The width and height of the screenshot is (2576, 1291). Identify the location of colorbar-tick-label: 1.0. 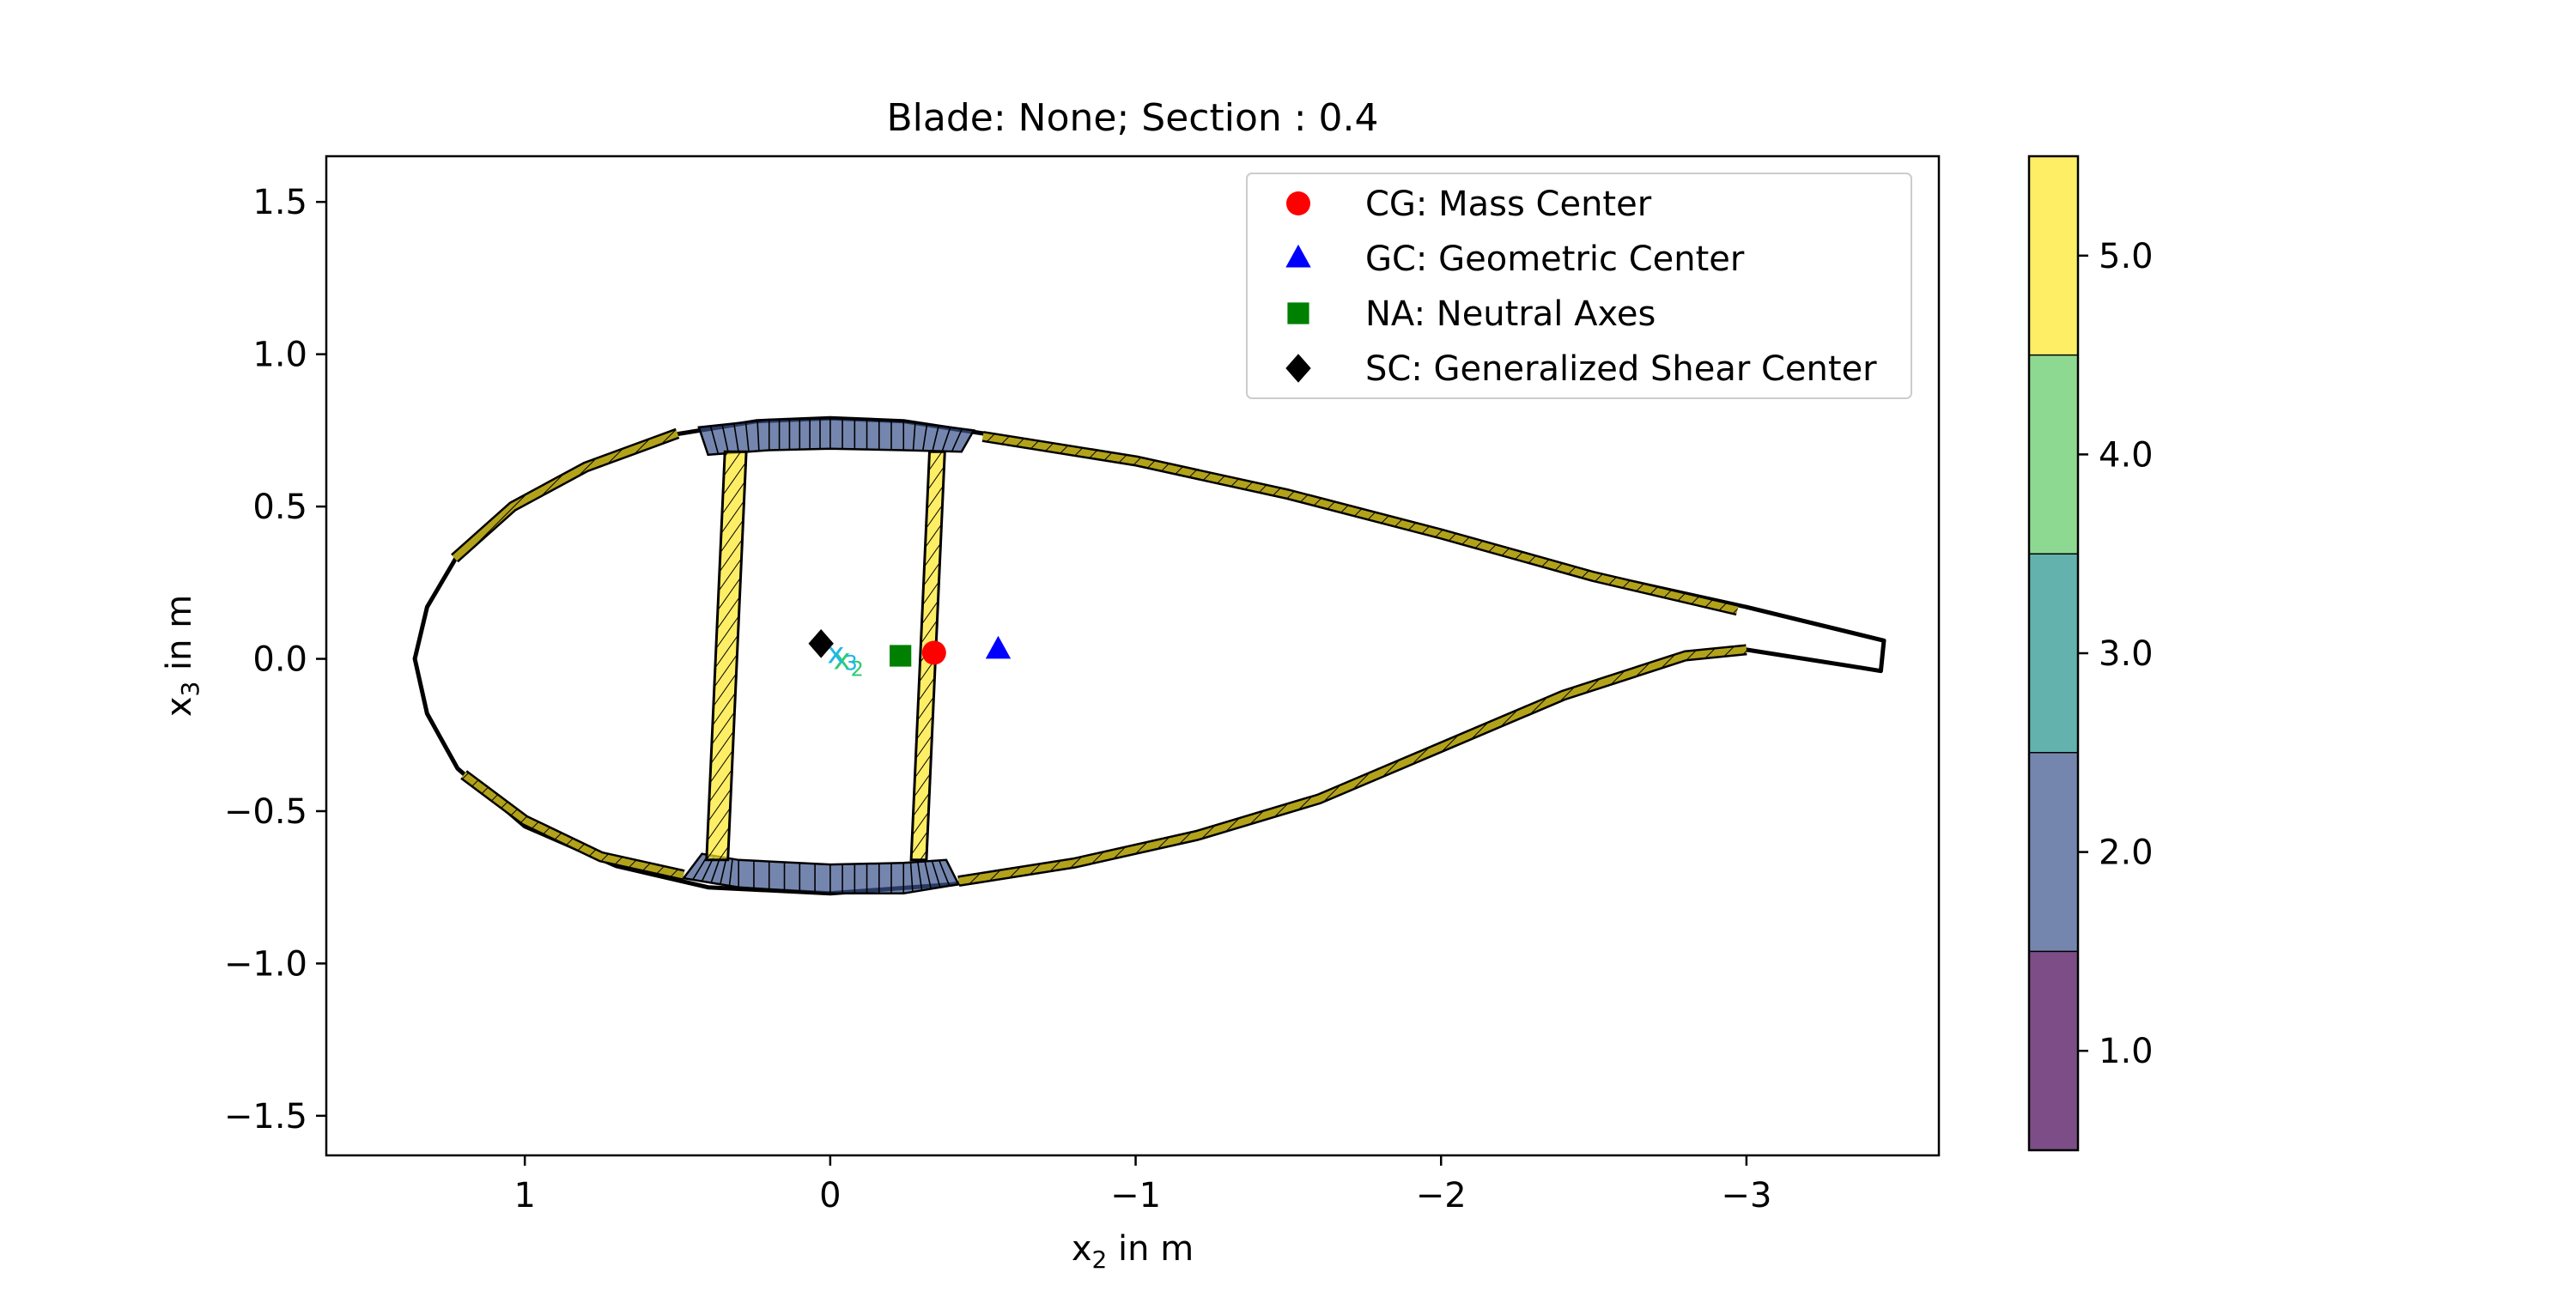
(2126, 1051).